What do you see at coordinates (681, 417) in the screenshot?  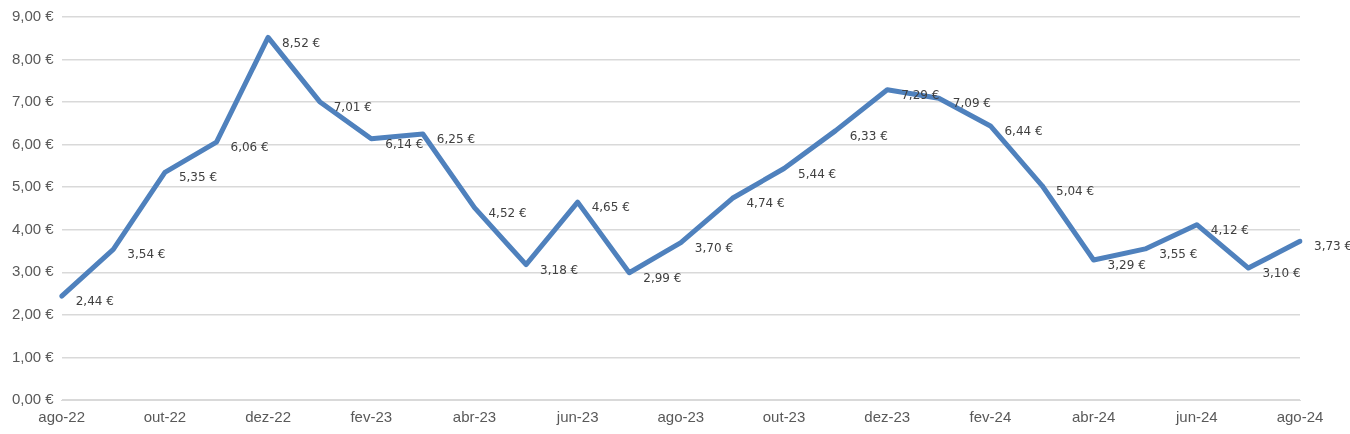 I see `x-tick-label: ago-23` at bounding box center [681, 417].